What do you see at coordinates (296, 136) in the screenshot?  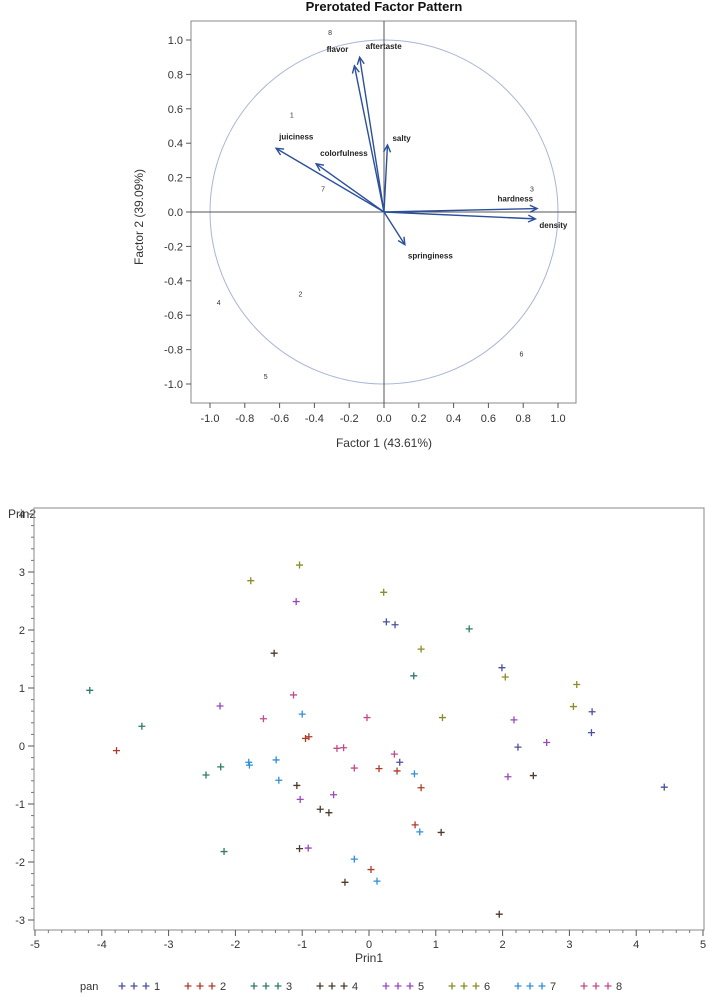 I see `vector-label: juiciness` at bounding box center [296, 136].